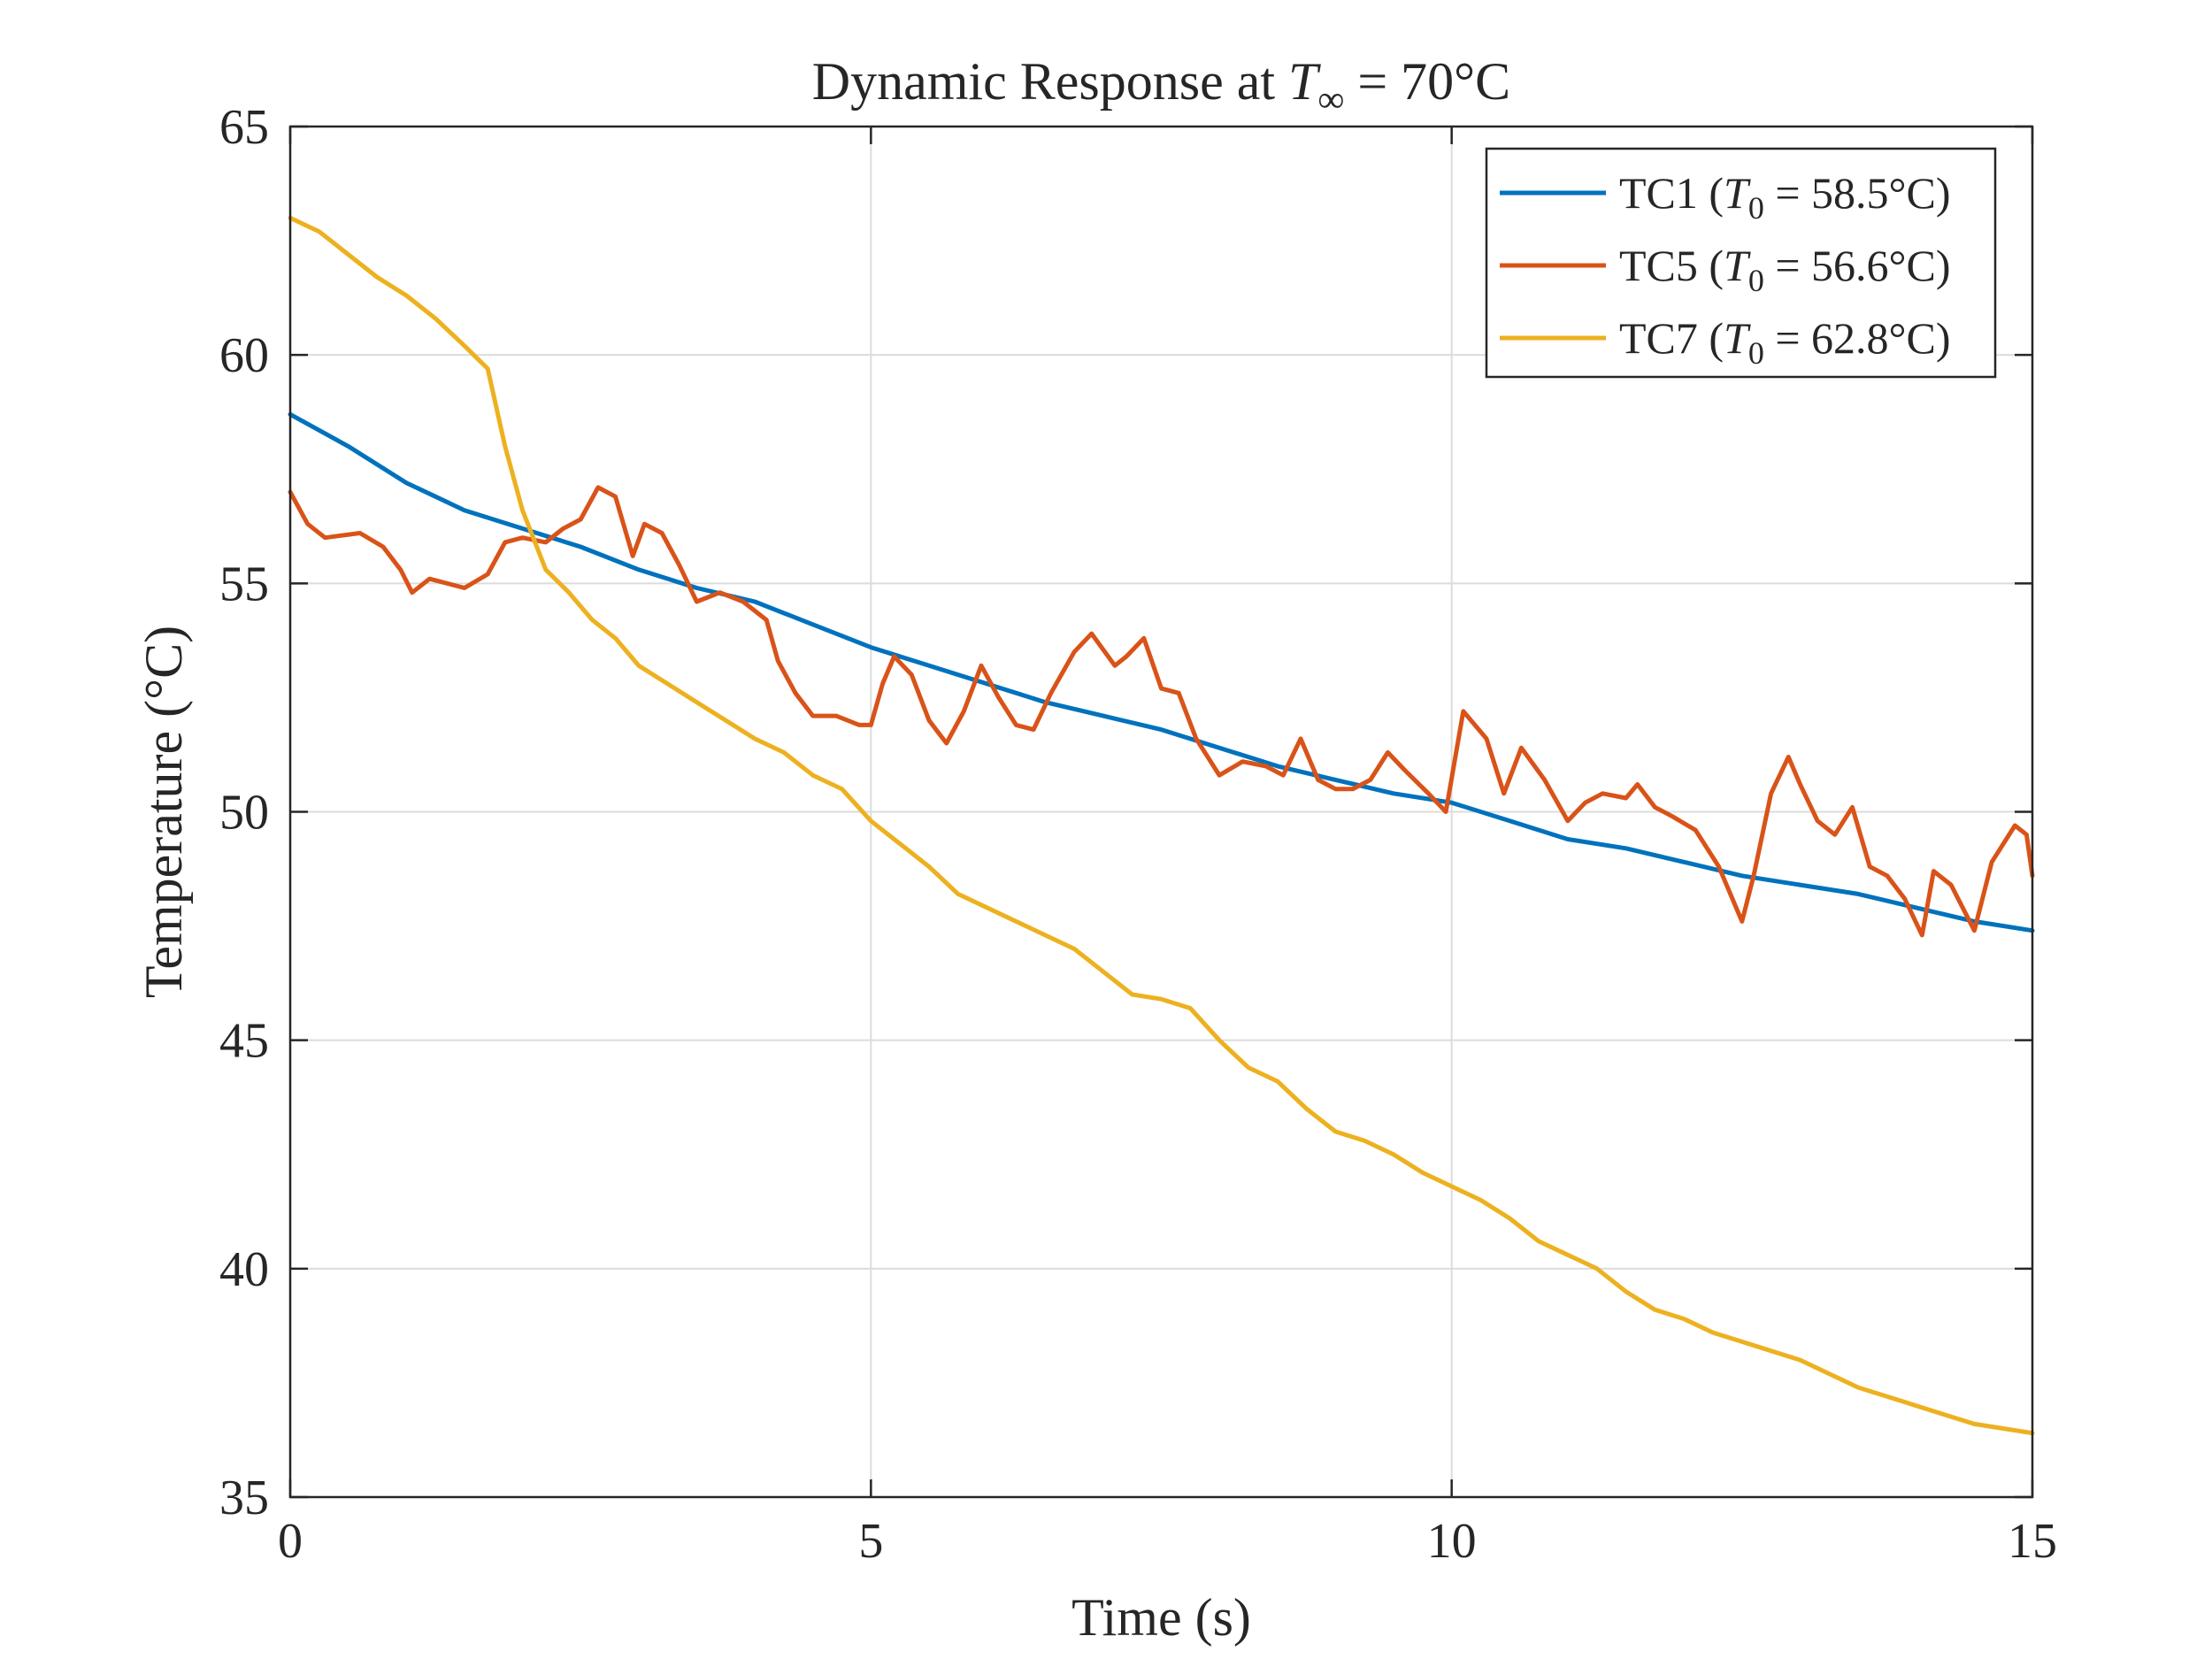 The height and width of the screenshot is (1659, 2212). Describe the element at coordinates (244, 584) in the screenshot. I see `y-tick-label: 55` at that location.